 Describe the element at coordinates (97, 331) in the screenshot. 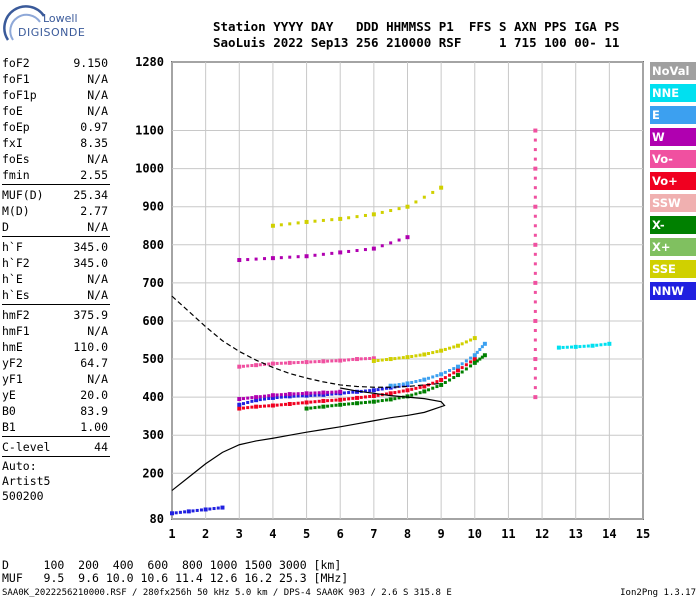

I see `param-value: N/A` at that location.